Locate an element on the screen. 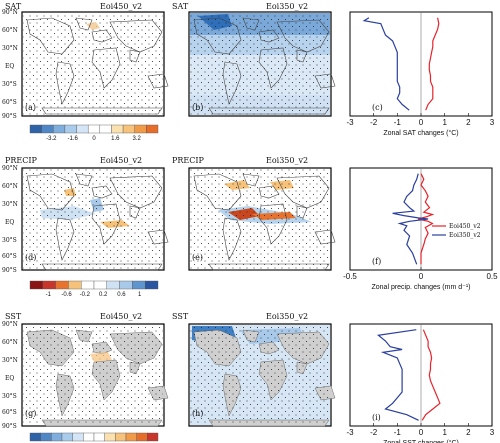  panel-label-d: (d) is located at coordinates (30, 257).